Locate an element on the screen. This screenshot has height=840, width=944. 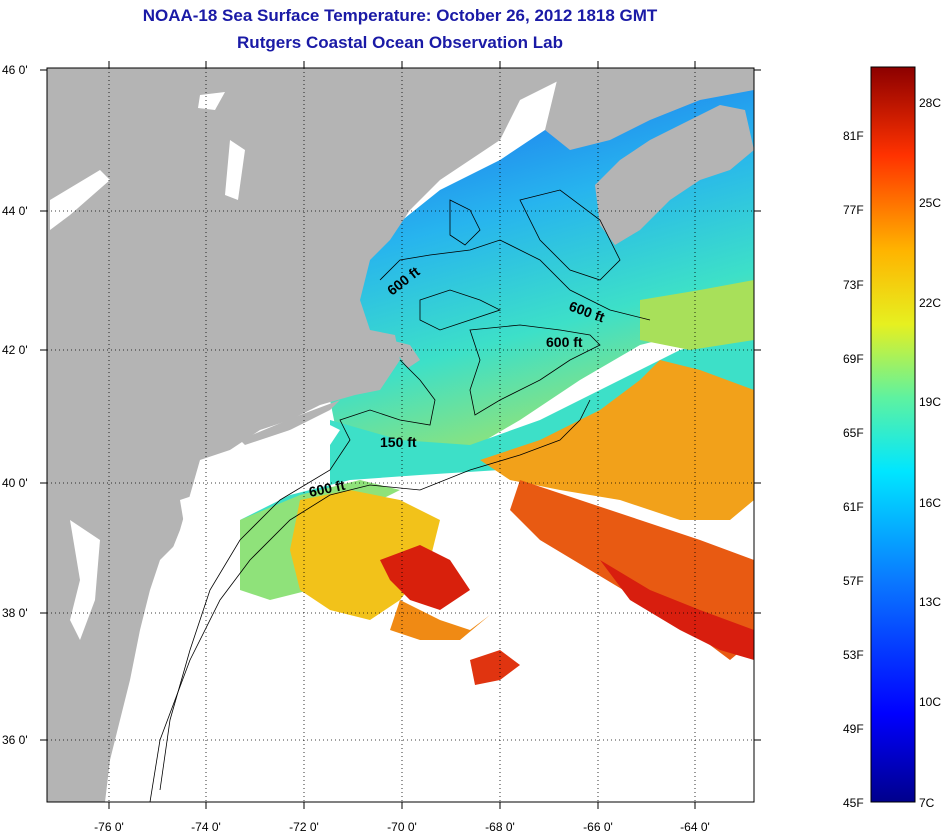
cb-f-77: 77F is located at coordinates (853, 210).